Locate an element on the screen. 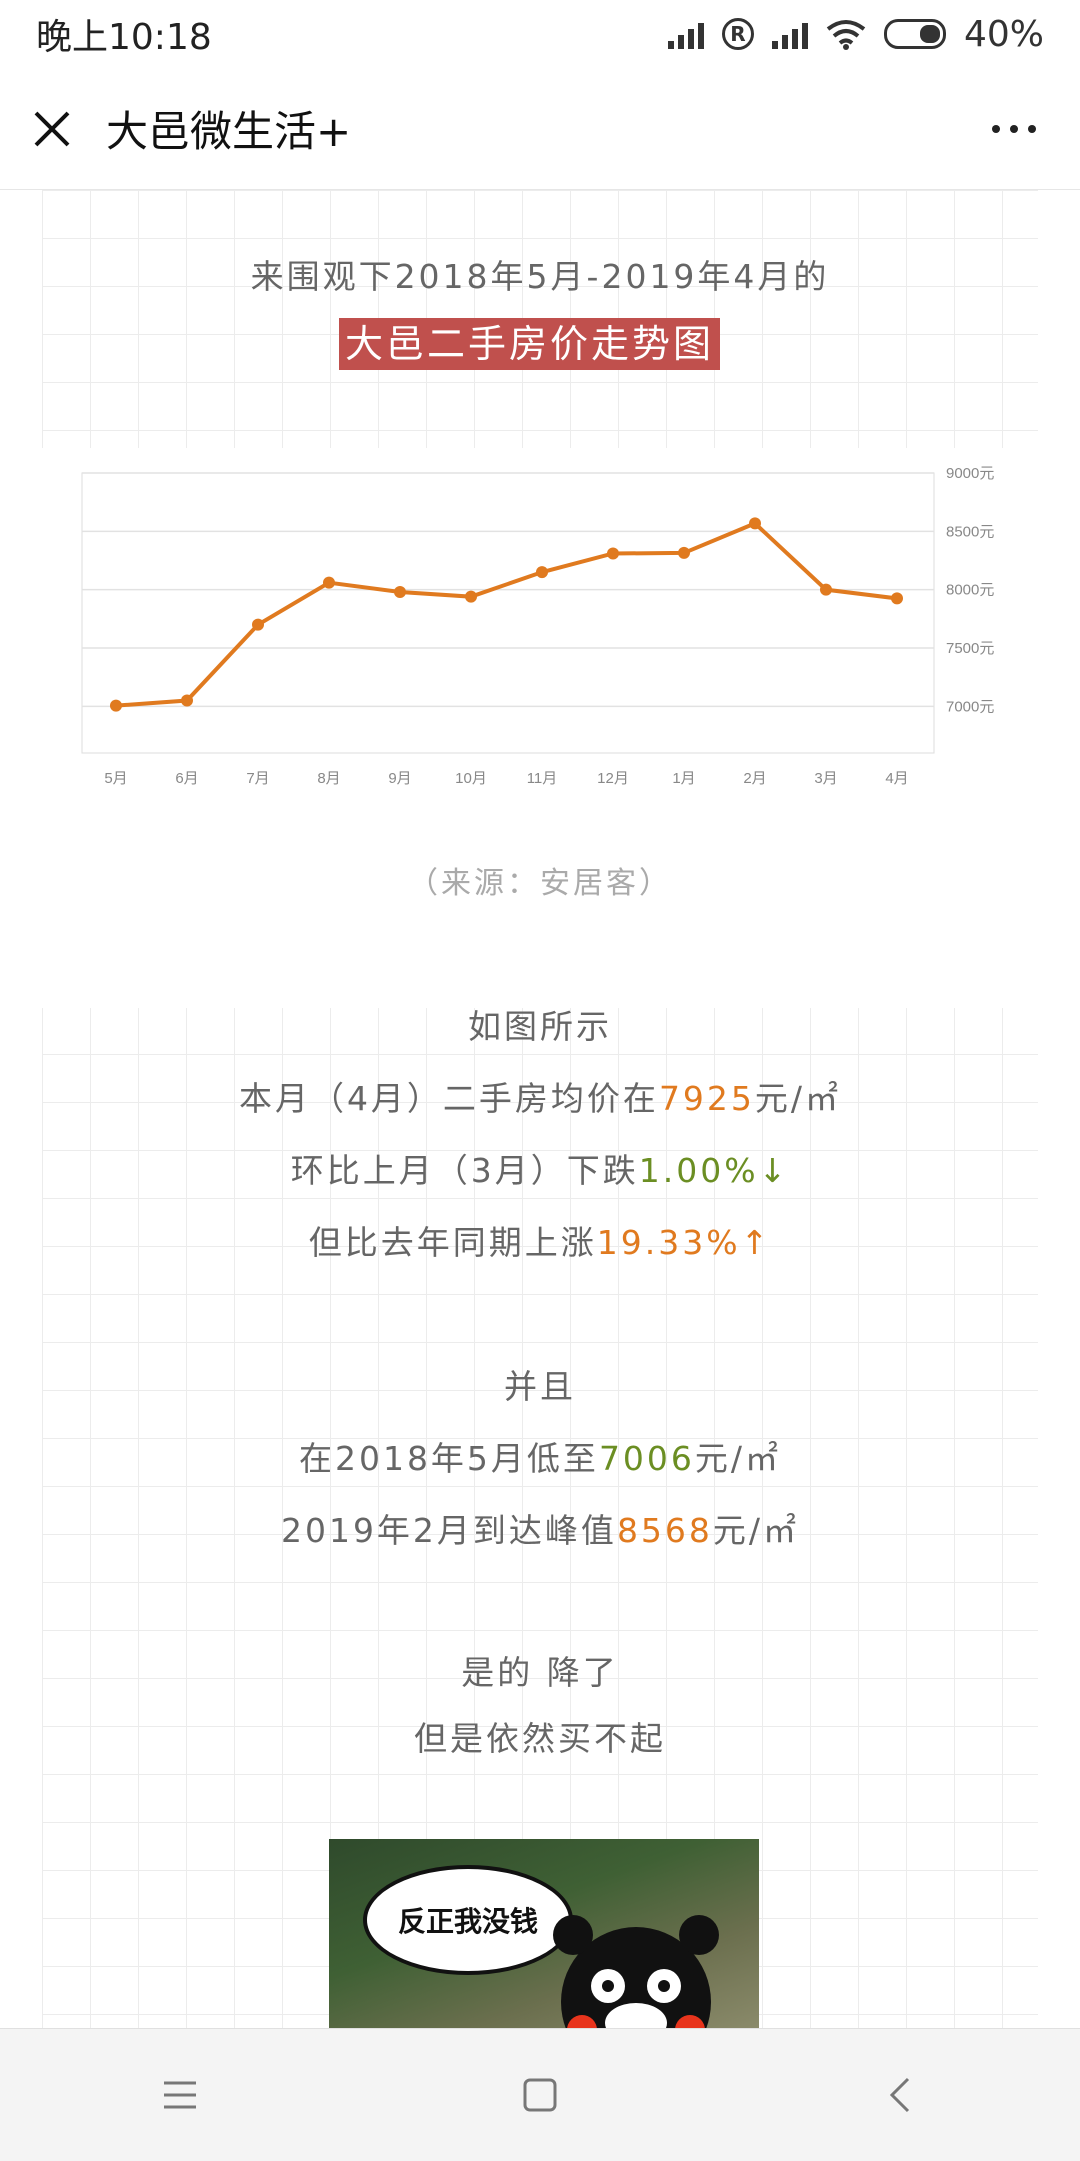 This screenshot has width=1080, height=2161. title-bar: 大邑微生活+ is located at coordinates (540, 129).